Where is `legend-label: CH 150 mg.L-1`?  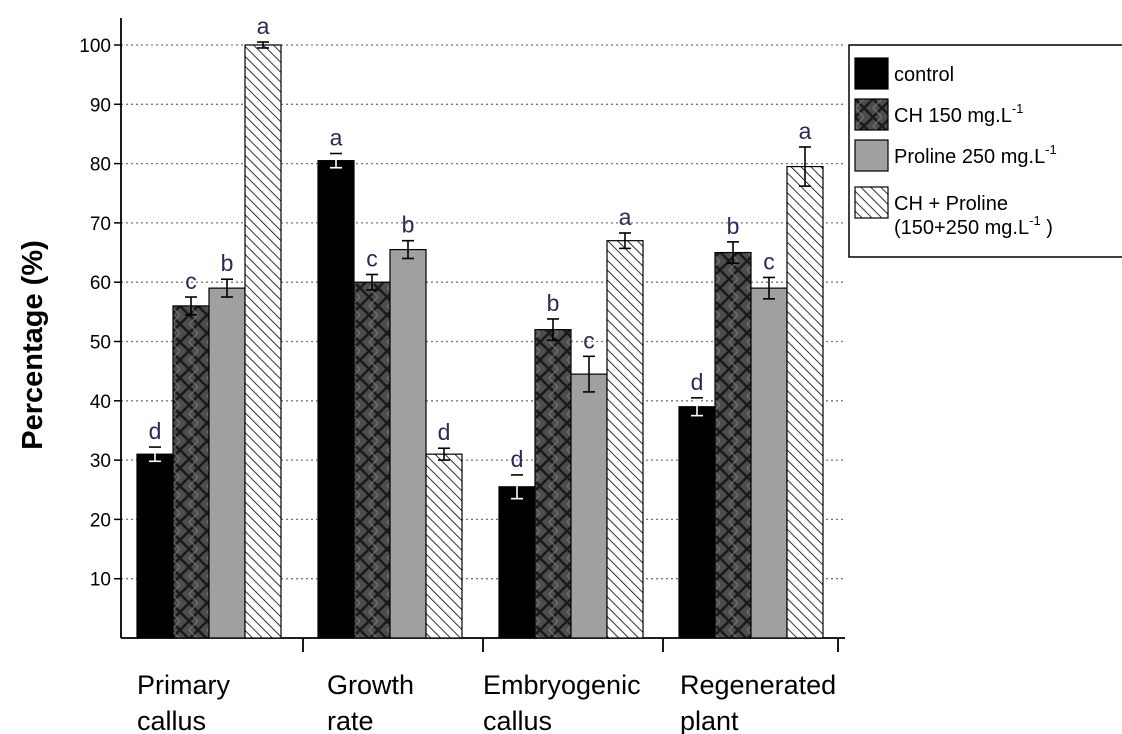 legend-label: CH 150 mg.L-1 is located at coordinates (958, 114).